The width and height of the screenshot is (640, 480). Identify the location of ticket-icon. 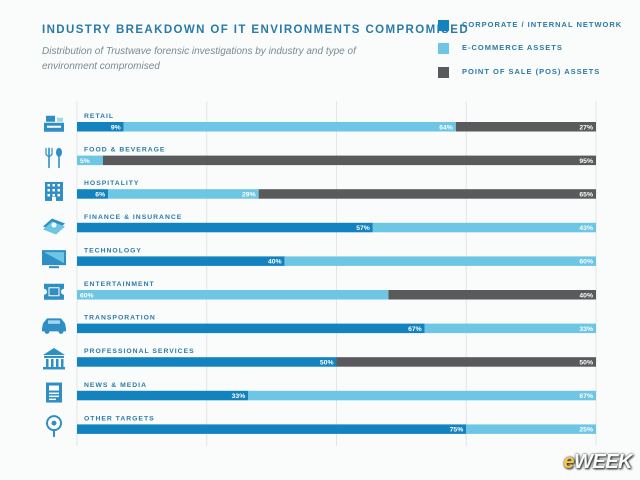
(54, 291).